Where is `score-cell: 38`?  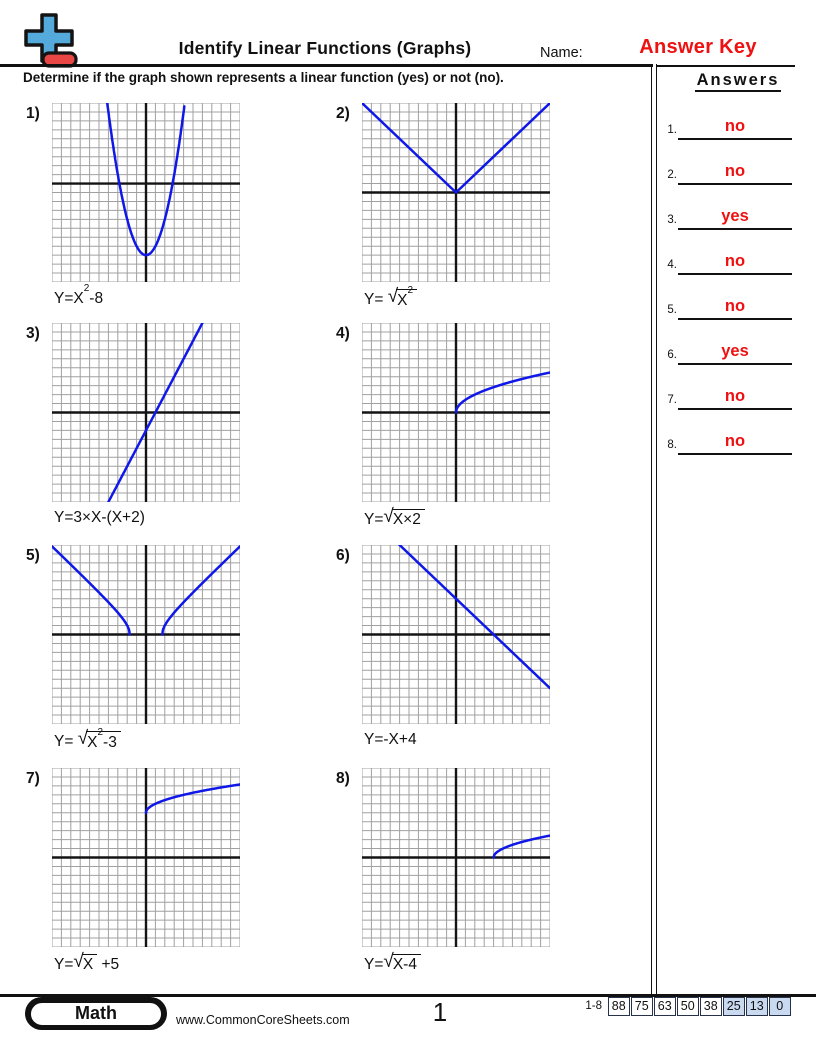 score-cell: 38 is located at coordinates (711, 1006).